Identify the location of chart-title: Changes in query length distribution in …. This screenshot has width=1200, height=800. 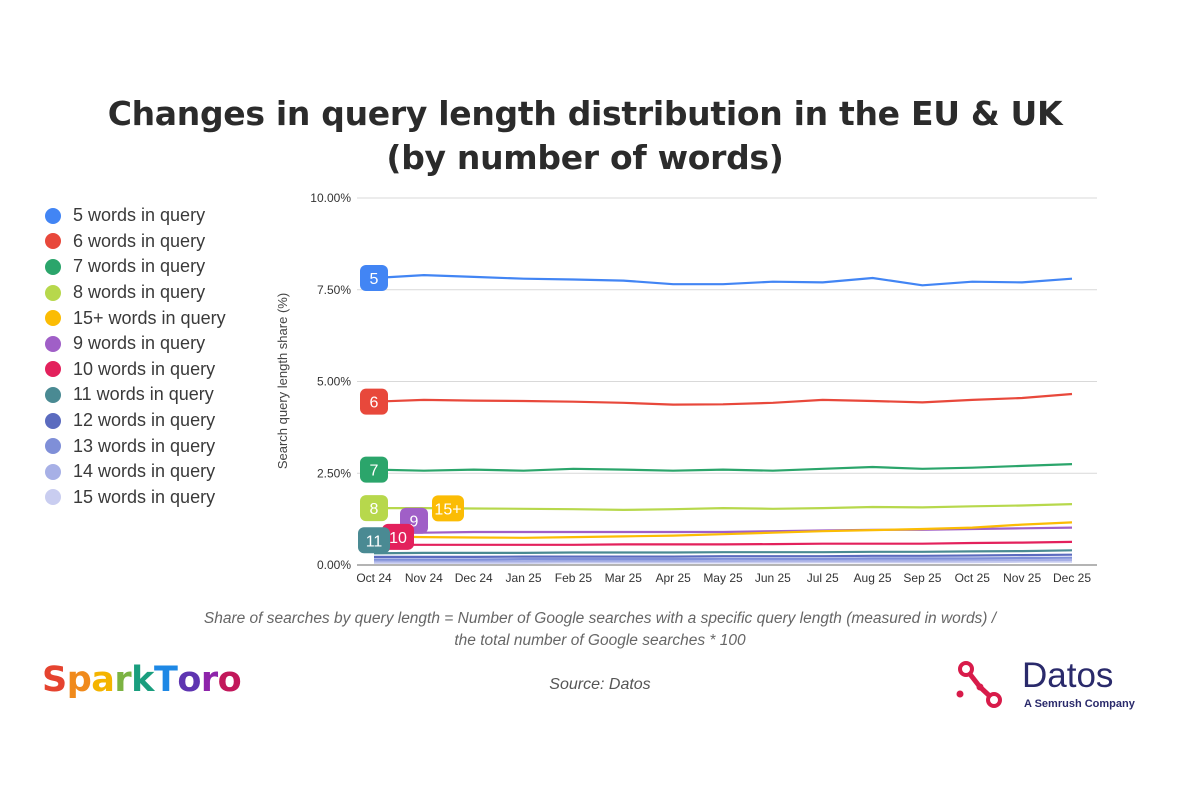
(585, 136).